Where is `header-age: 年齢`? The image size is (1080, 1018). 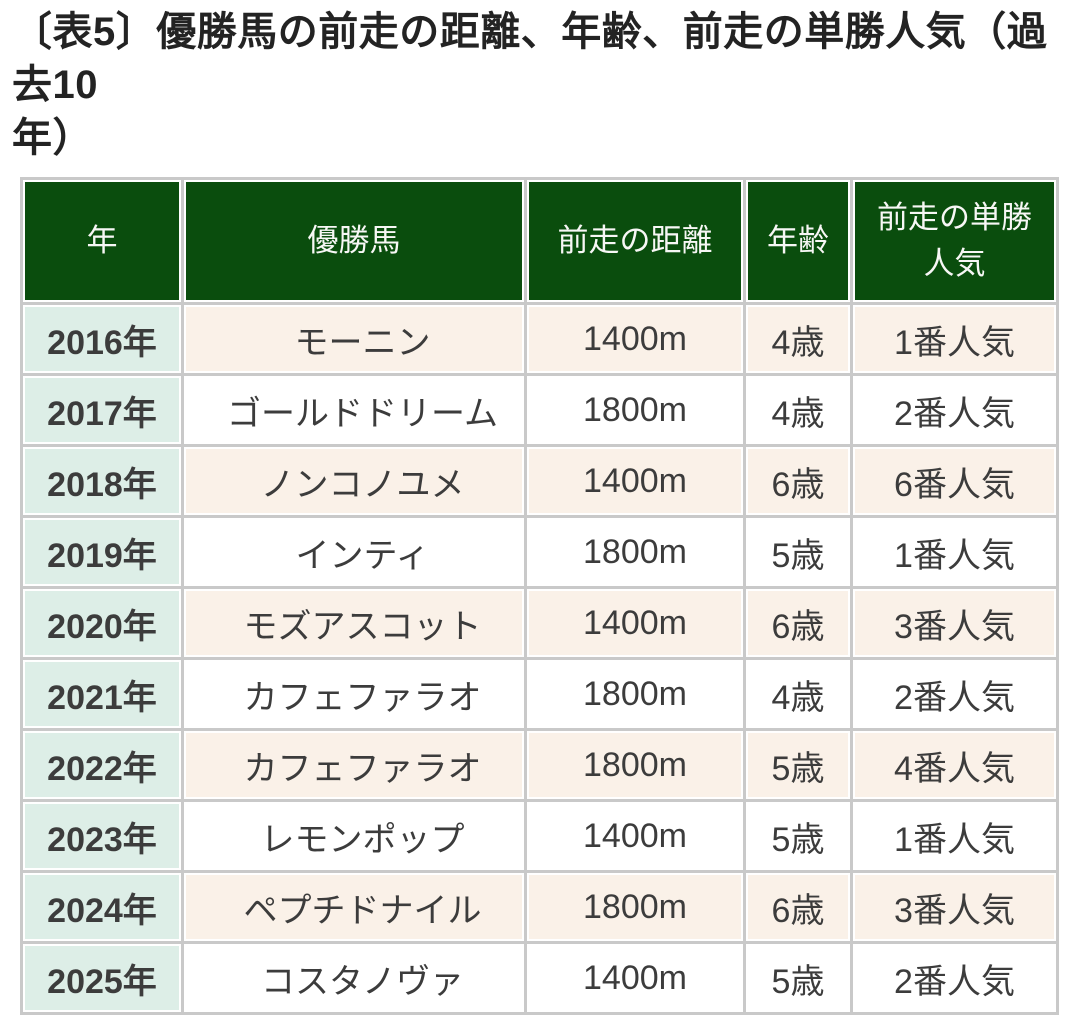
header-age: 年齢 is located at coordinates (798, 241).